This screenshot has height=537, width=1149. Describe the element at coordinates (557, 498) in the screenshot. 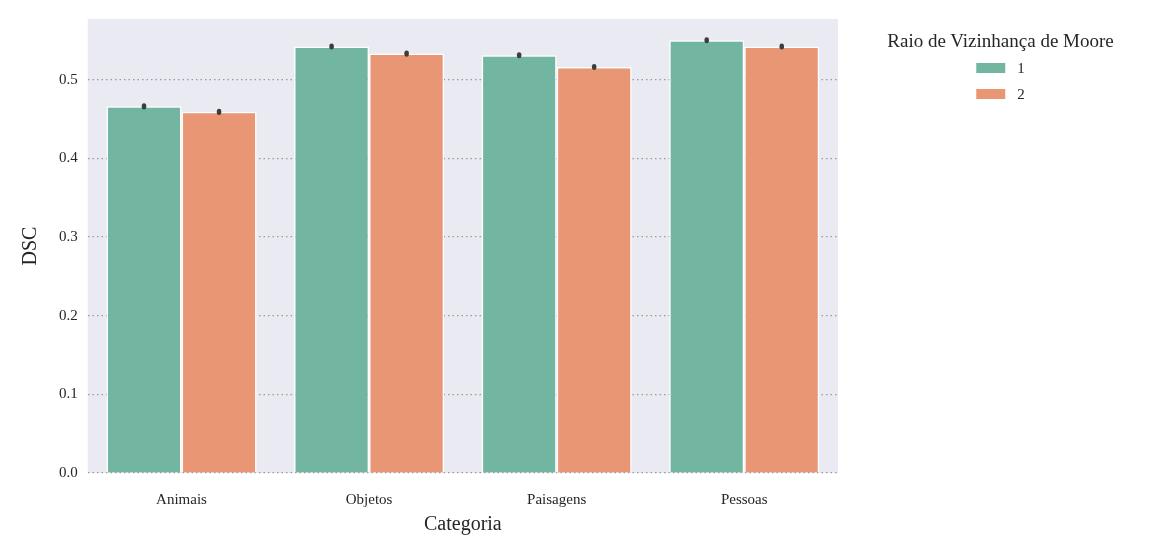

I see `x-tick-label: Paisagens` at that location.